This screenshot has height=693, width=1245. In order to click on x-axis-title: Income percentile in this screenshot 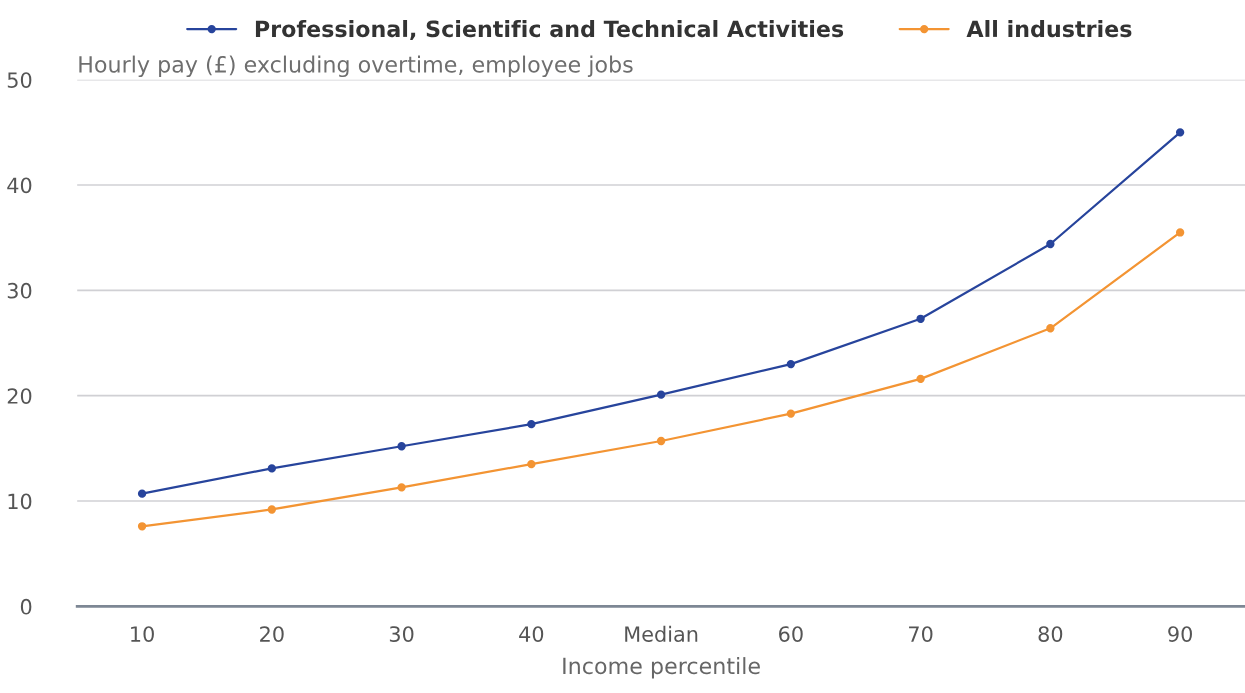, I will do `click(661, 668)`.